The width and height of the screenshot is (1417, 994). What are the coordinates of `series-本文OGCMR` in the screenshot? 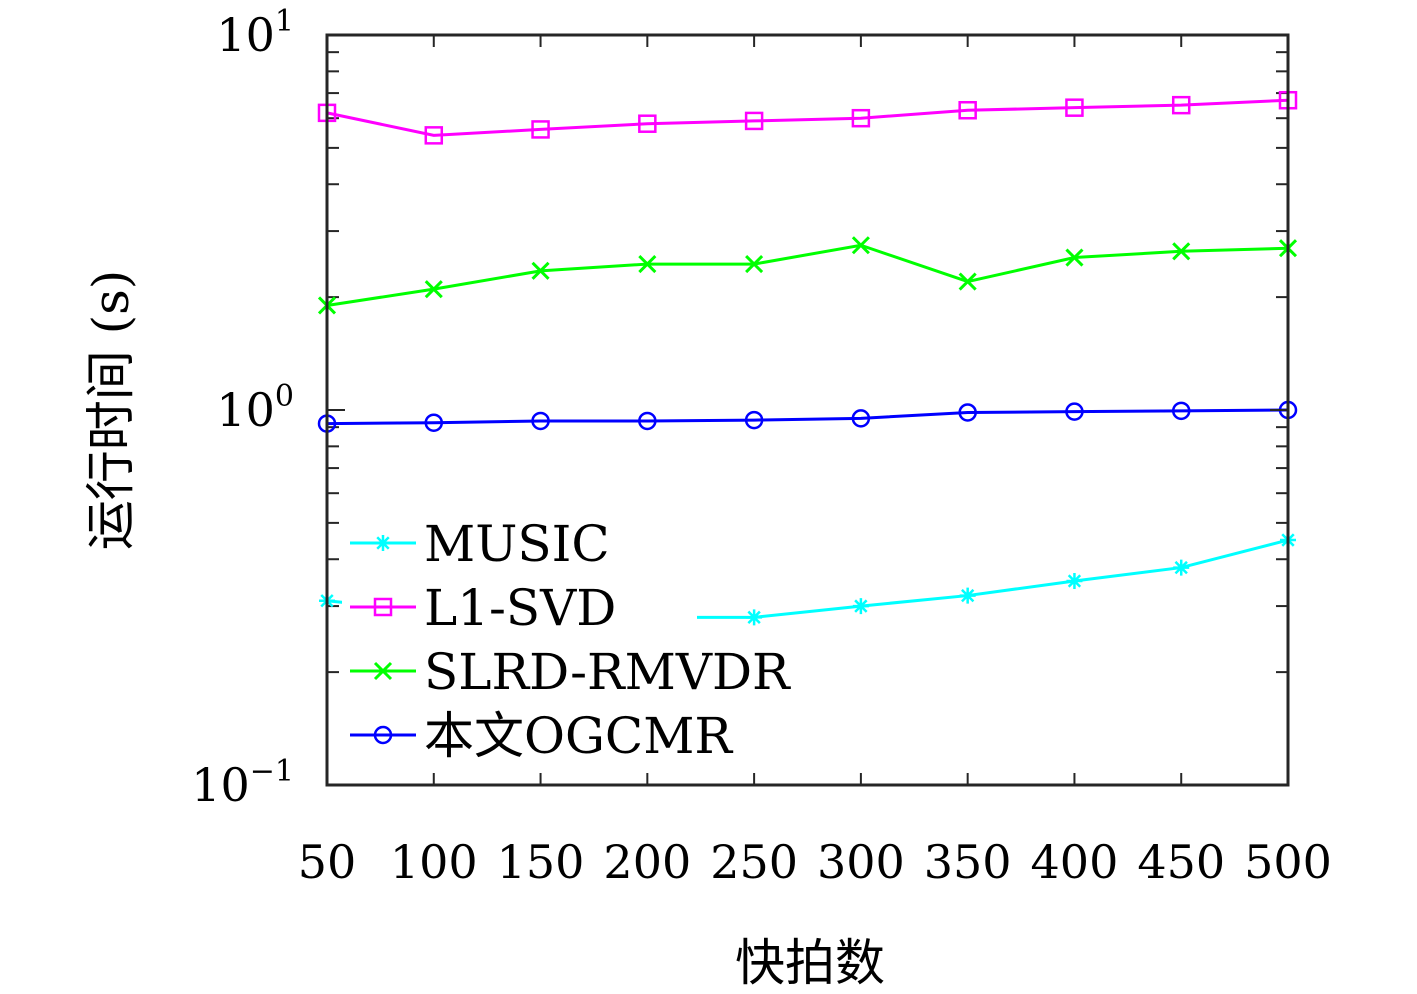 It's located at (807, 416).